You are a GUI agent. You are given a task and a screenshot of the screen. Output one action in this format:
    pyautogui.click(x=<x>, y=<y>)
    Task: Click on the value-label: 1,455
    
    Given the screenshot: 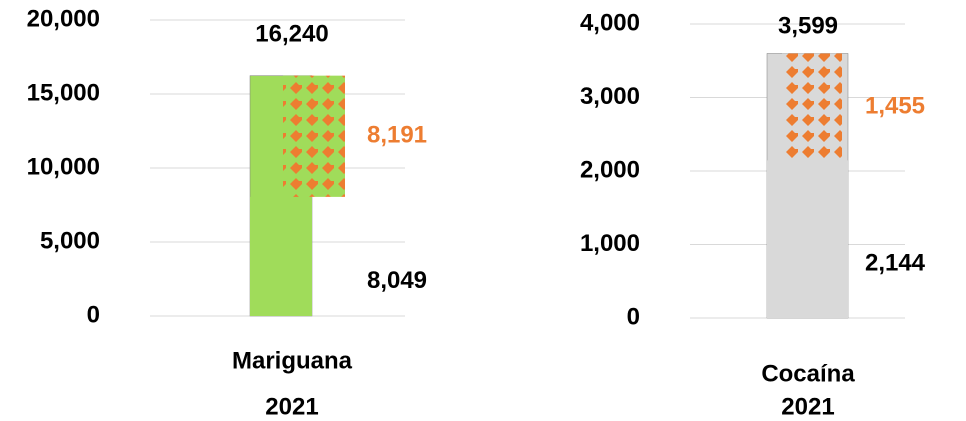 What is the action you would take?
    pyautogui.click(x=895, y=105)
    